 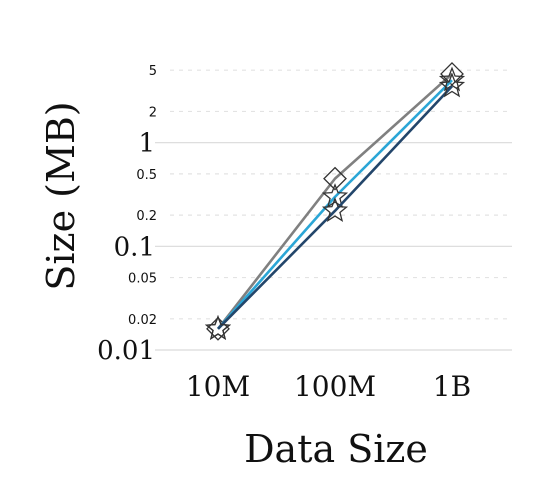 I want to click on x-tick-label: 100M, so click(x=335, y=386).